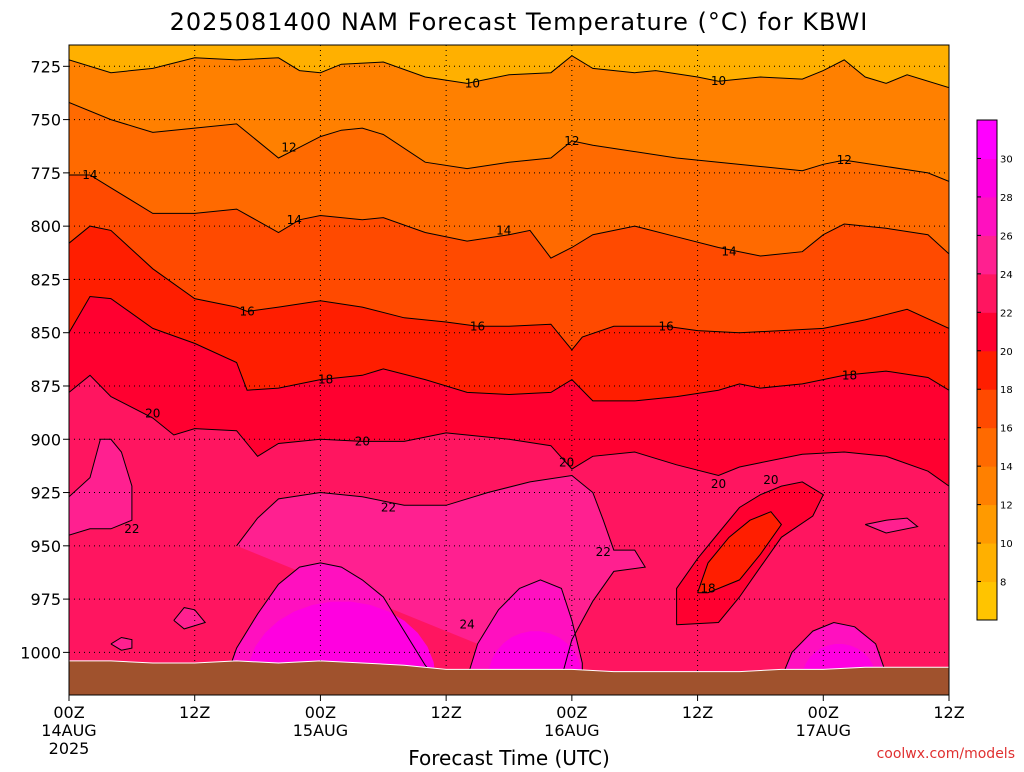 The width and height of the screenshot is (1024, 772). I want to click on y-tick-label: 975, so click(45, 599).